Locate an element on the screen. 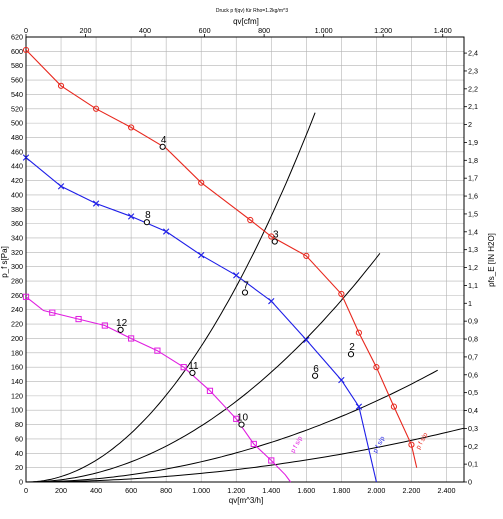 The height and width of the screenshot is (519, 503). y2-tick-label: 2,2 is located at coordinates (473, 88).